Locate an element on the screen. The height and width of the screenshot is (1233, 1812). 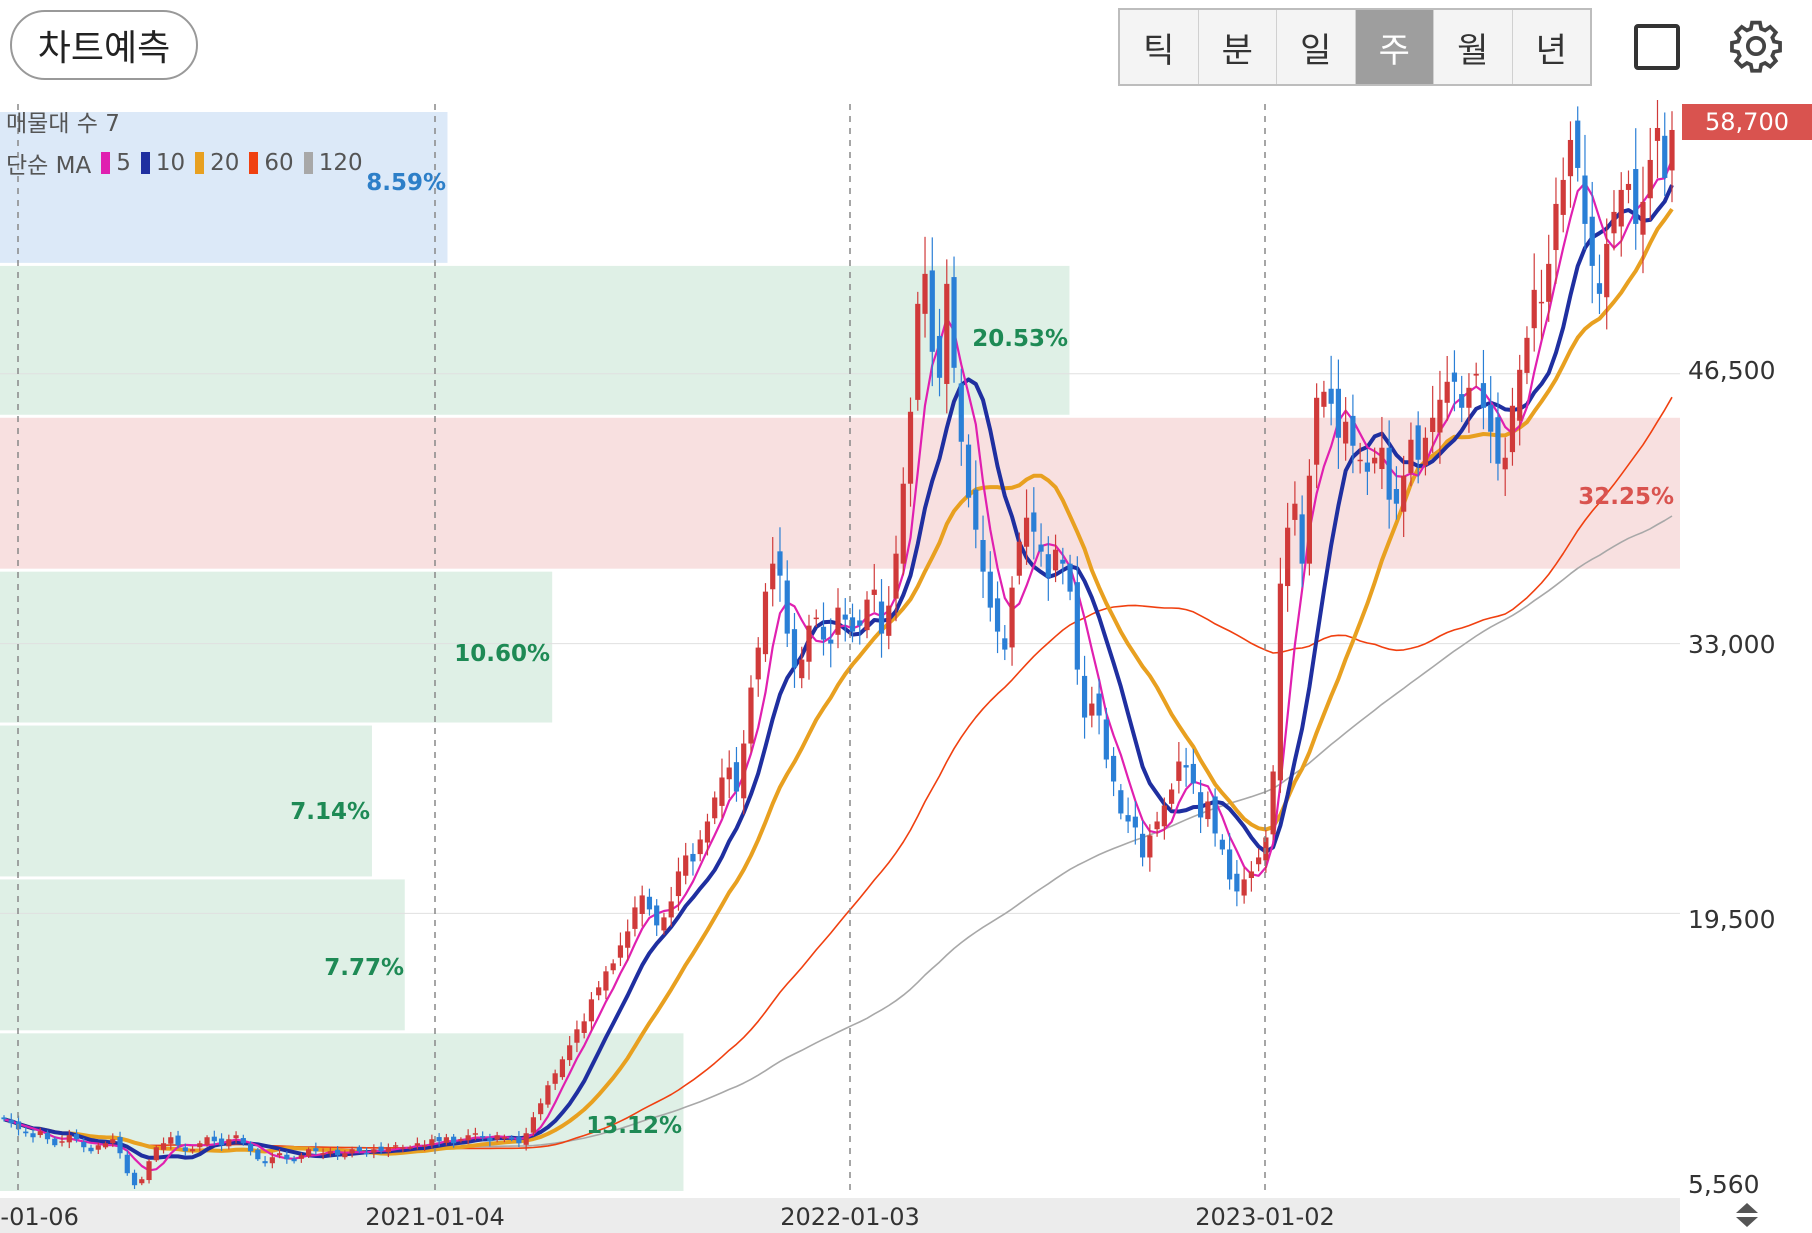
volume-profile-pct-3: 10.60% is located at coordinates (502, 654).